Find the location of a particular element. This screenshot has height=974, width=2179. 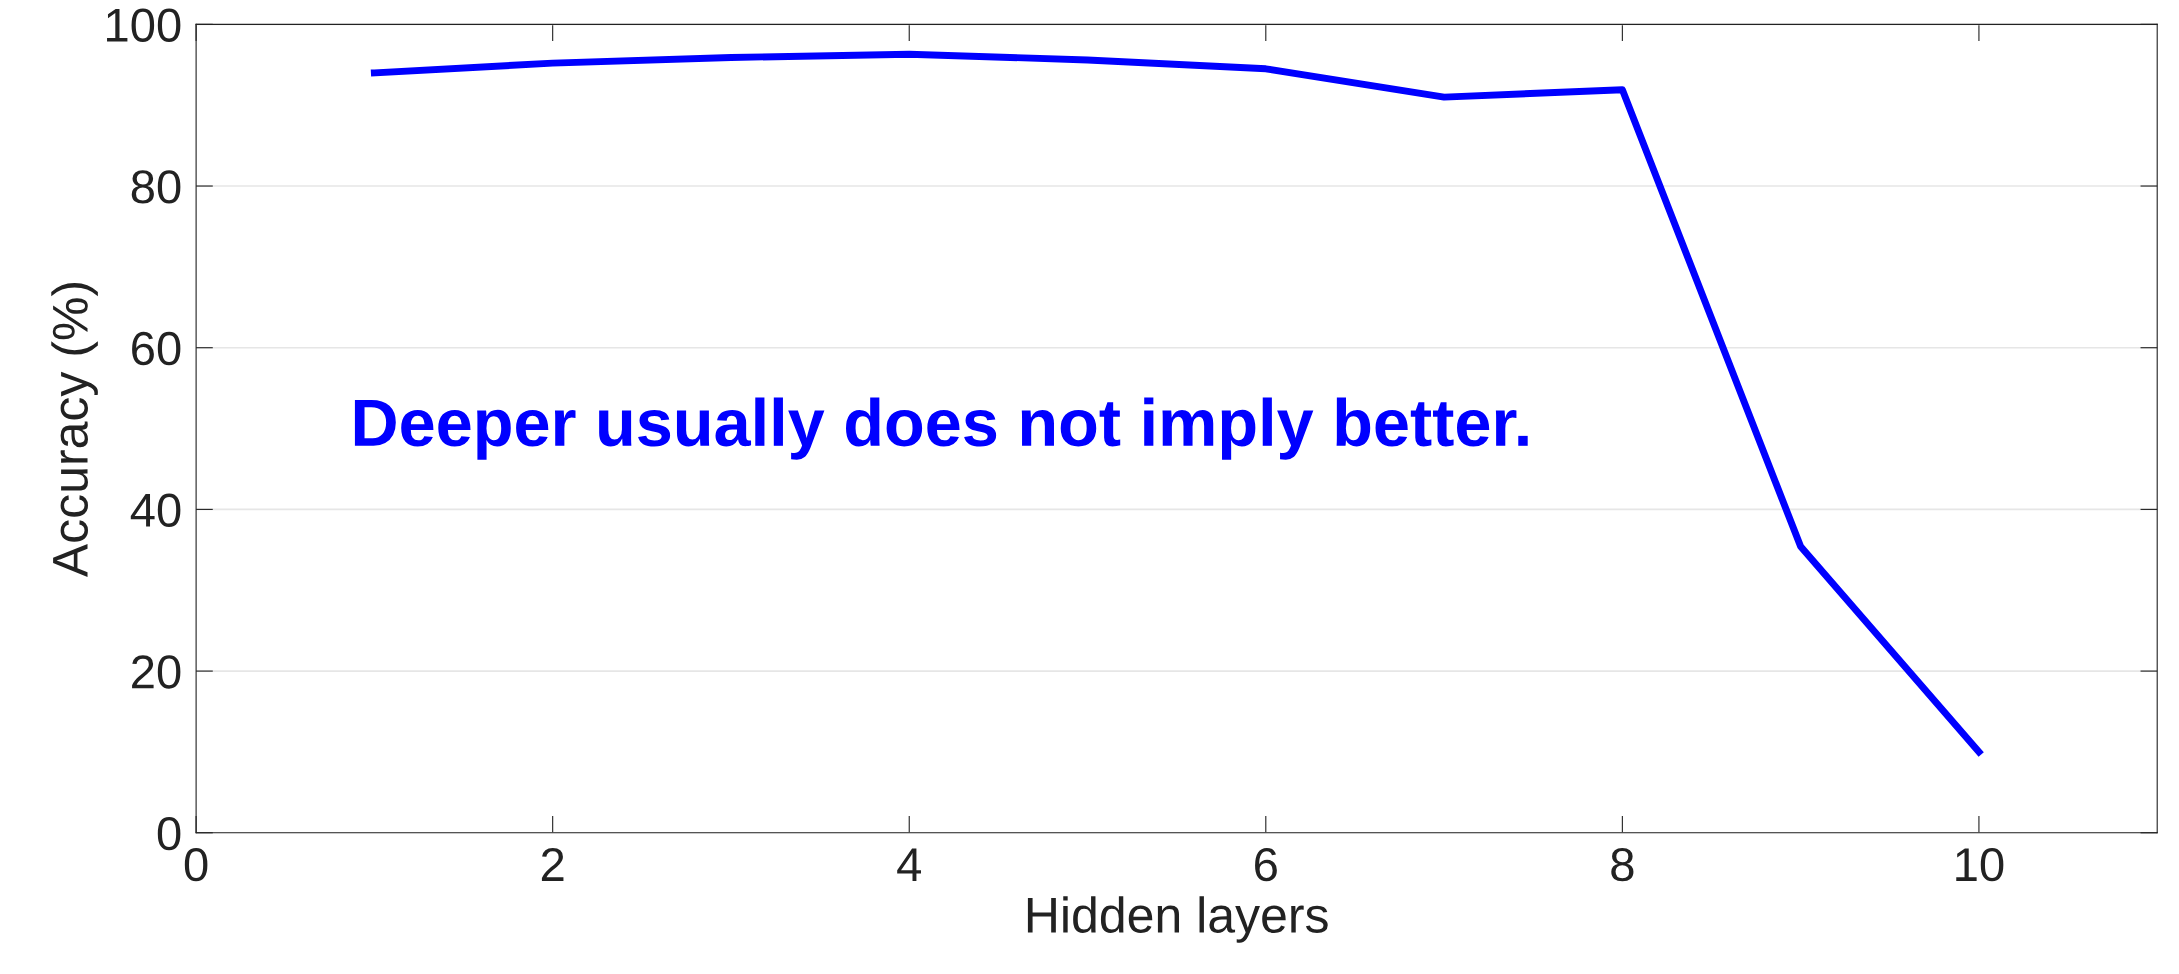

x-tick-label: 10 is located at coordinates (1980, 864).